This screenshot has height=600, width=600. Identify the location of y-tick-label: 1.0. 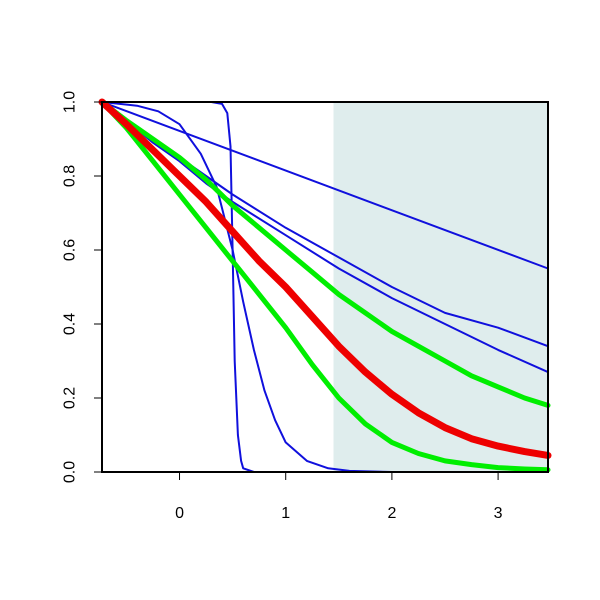
(70, 102).